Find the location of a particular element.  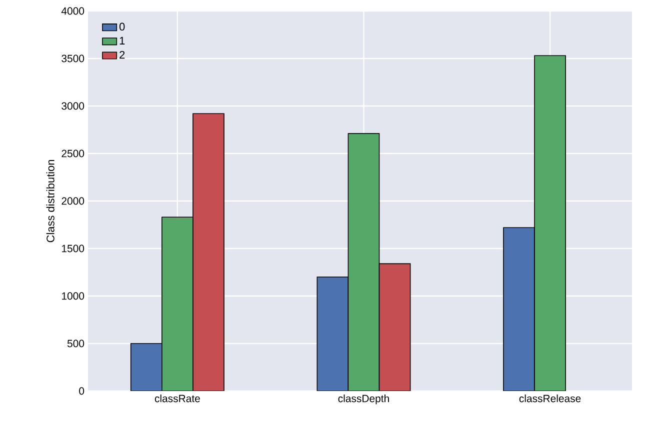

y-tick-label: 2000 is located at coordinates (73, 201).